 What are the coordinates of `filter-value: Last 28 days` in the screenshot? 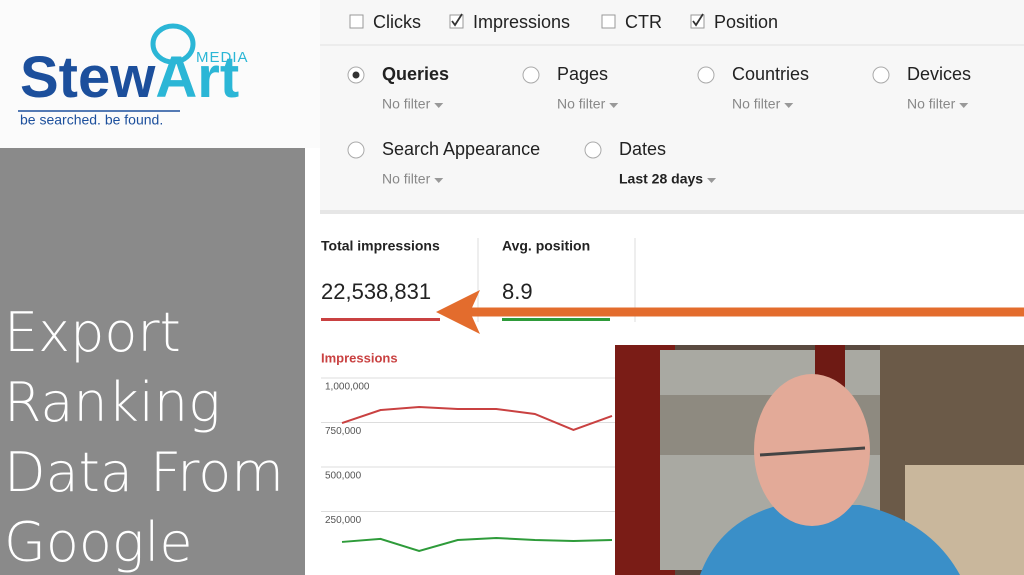 It's located at (661, 179).